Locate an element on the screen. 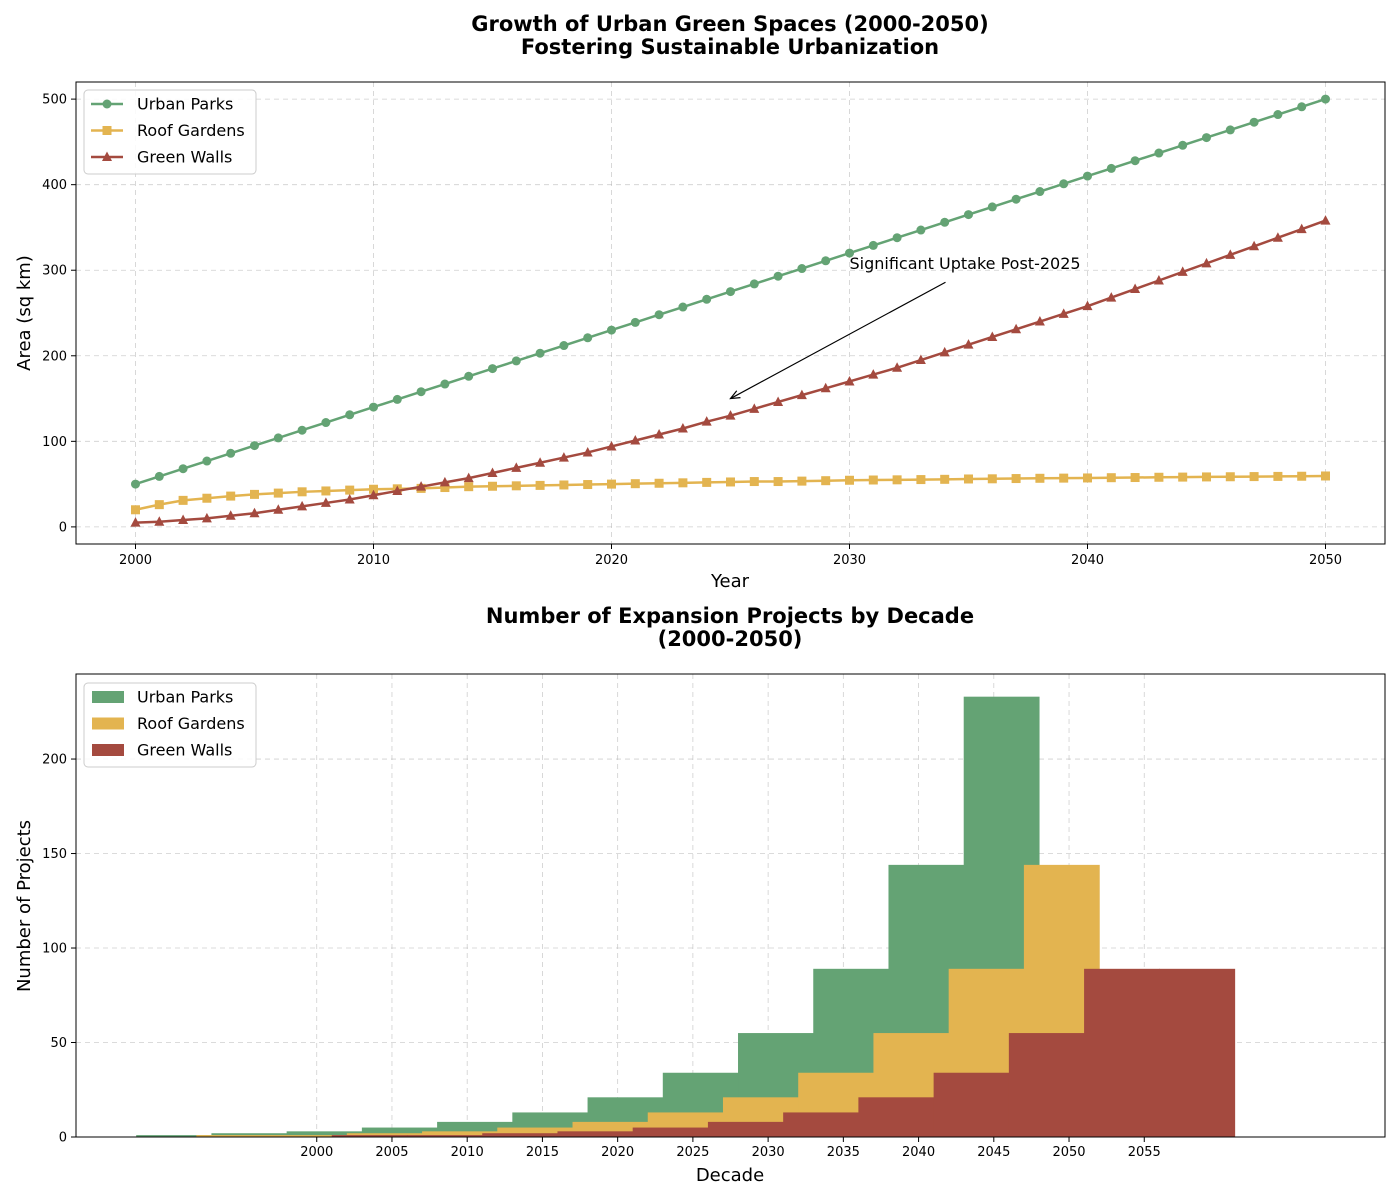  legend-item-green-walls: Green Walls is located at coordinates (161, 157).